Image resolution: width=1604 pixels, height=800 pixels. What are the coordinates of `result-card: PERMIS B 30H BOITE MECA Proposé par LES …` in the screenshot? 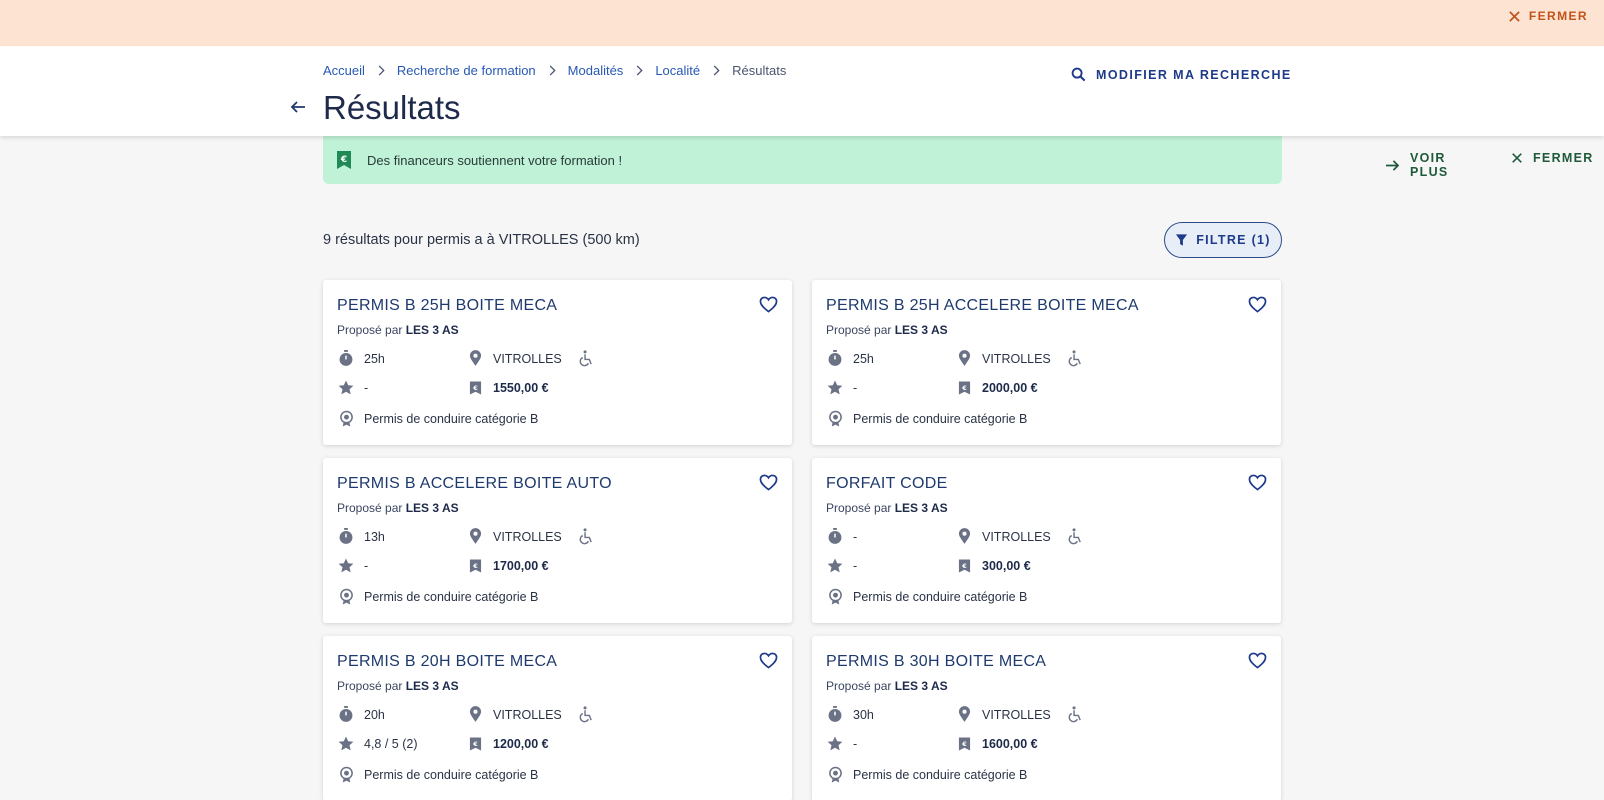 It's located at (1046, 718).